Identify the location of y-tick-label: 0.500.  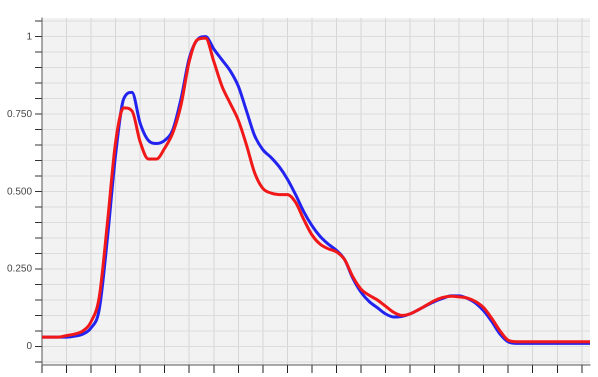
(19, 192).